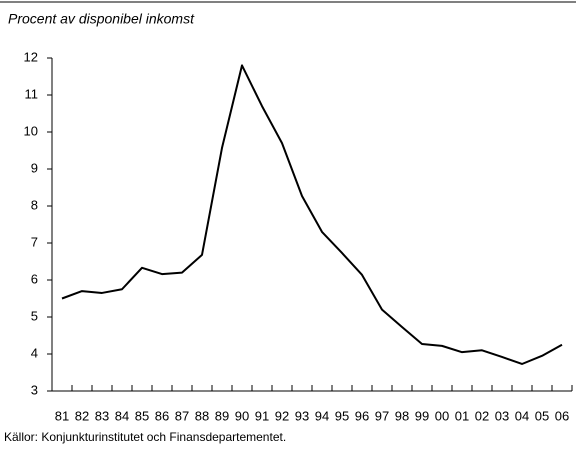 This screenshot has height=452, width=576. What do you see at coordinates (262, 415) in the screenshot?
I see `x-tick-label: 91` at bounding box center [262, 415].